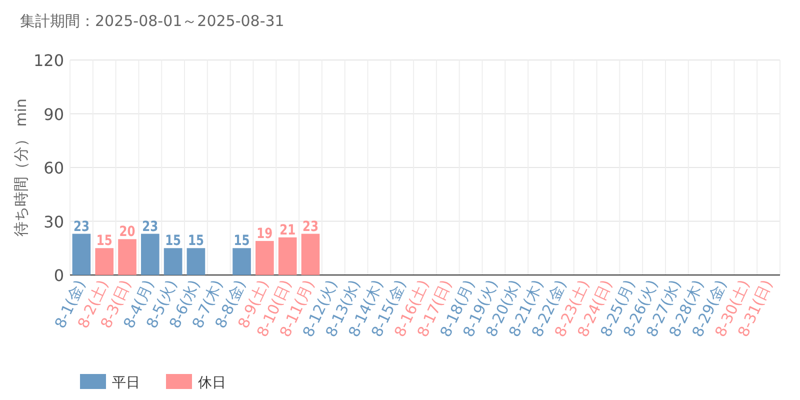  What do you see at coordinates (54, 222) in the screenshot?
I see `y-tick-label: 30` at bounding box center [54, 222].